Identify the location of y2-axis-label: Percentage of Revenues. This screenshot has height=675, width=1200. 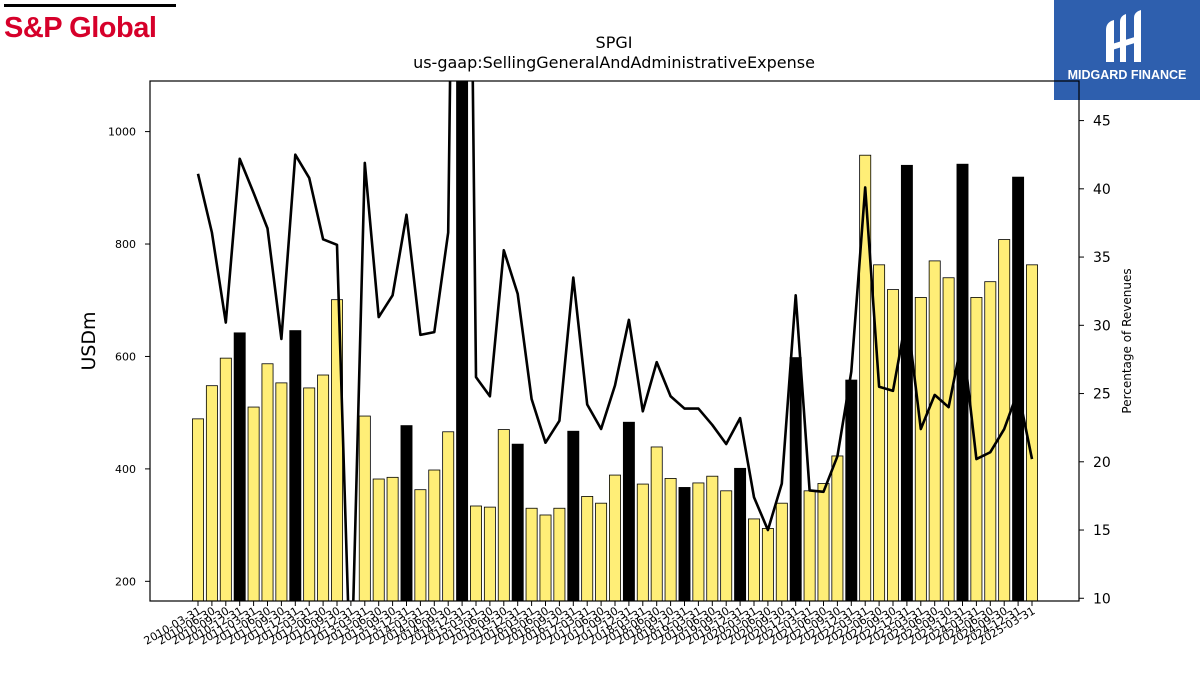
(1127, 340).